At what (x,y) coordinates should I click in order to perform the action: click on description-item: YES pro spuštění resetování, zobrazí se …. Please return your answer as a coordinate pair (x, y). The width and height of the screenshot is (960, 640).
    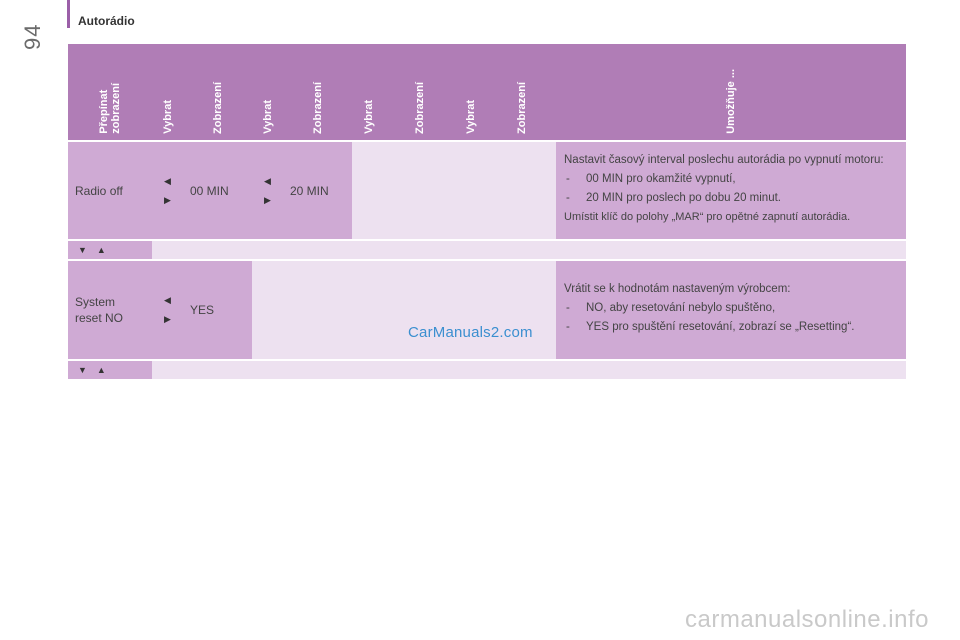
    Looking at the image, I should click on (731, 327).